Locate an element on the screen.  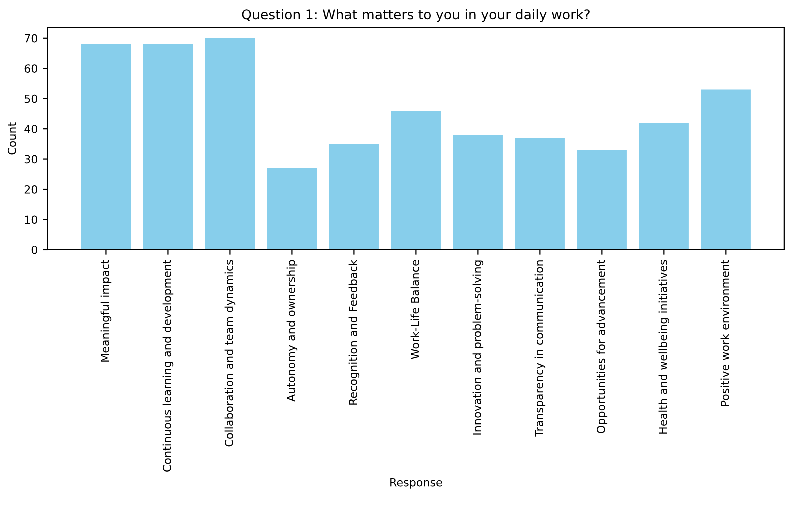
y-tick-label: 40 is located at coordinates (31, 129).